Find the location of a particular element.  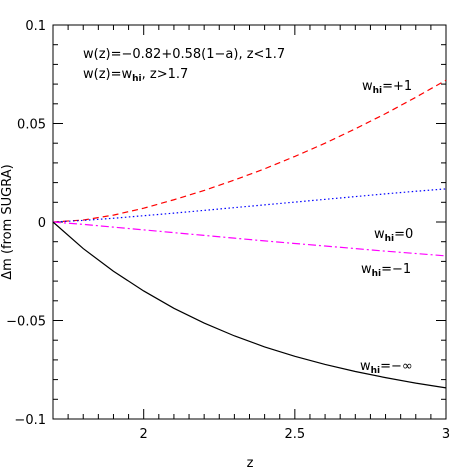

annotation-line-2-sub: hi is located at coordinates (137, 79).